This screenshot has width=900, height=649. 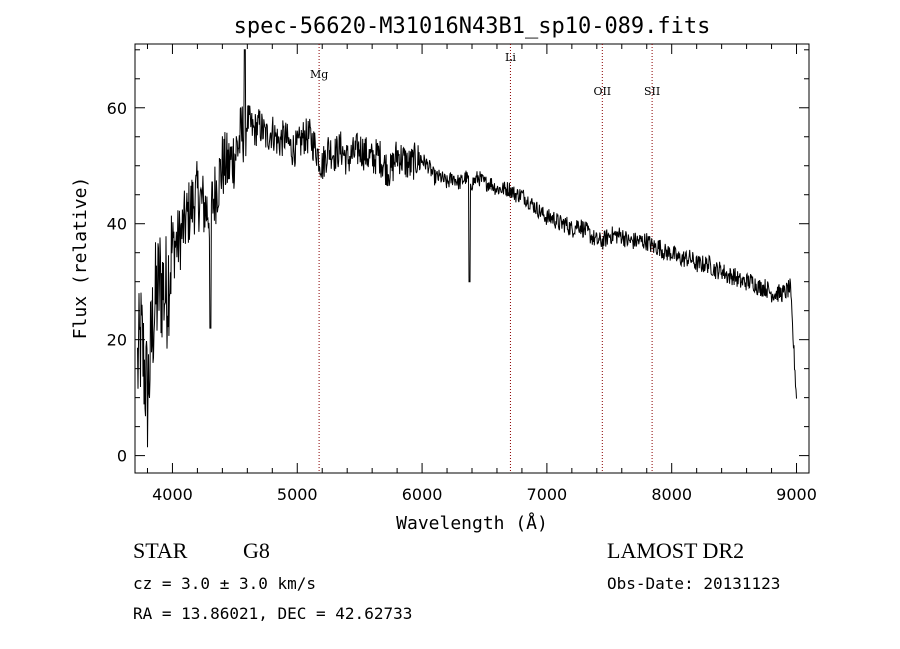 What do you see at coordinates (117, 340) in the screenshot?
I see `y-tick-label: 20` at bounding box center [117, 340].